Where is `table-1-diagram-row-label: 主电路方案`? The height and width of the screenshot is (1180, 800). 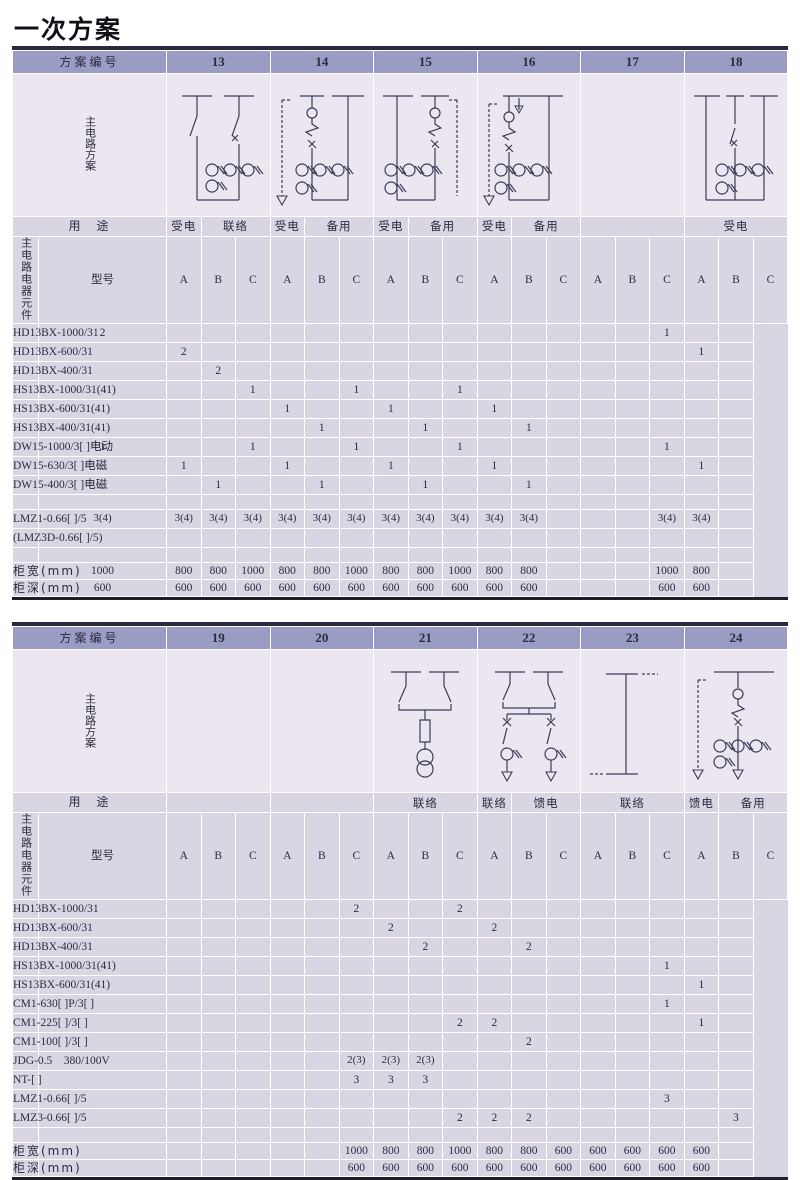 table-1-diagram-row-label: 主电路方案 is located at coordinates (89, 145).